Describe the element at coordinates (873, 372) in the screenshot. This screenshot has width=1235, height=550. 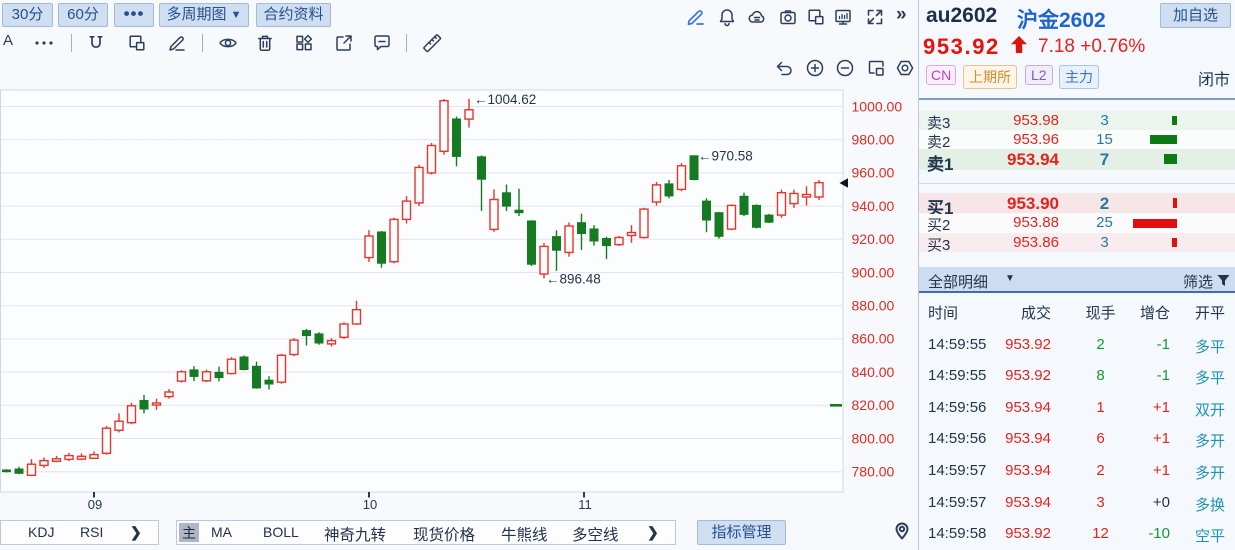
I see `svg-text: 840.00` at that location.